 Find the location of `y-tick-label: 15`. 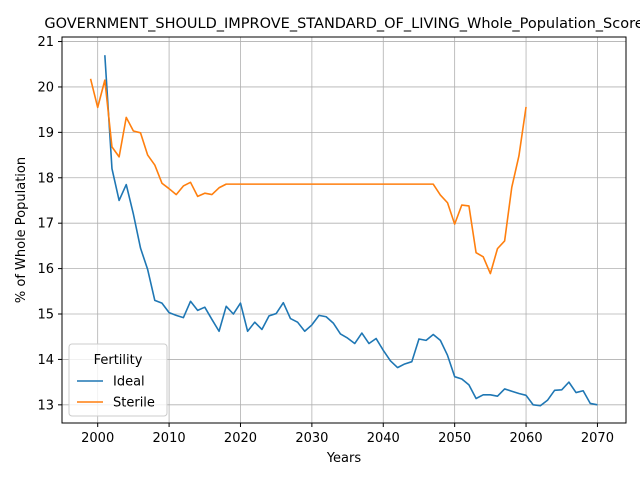

y-tick-label: 15 is located at coordinates (45, 315).